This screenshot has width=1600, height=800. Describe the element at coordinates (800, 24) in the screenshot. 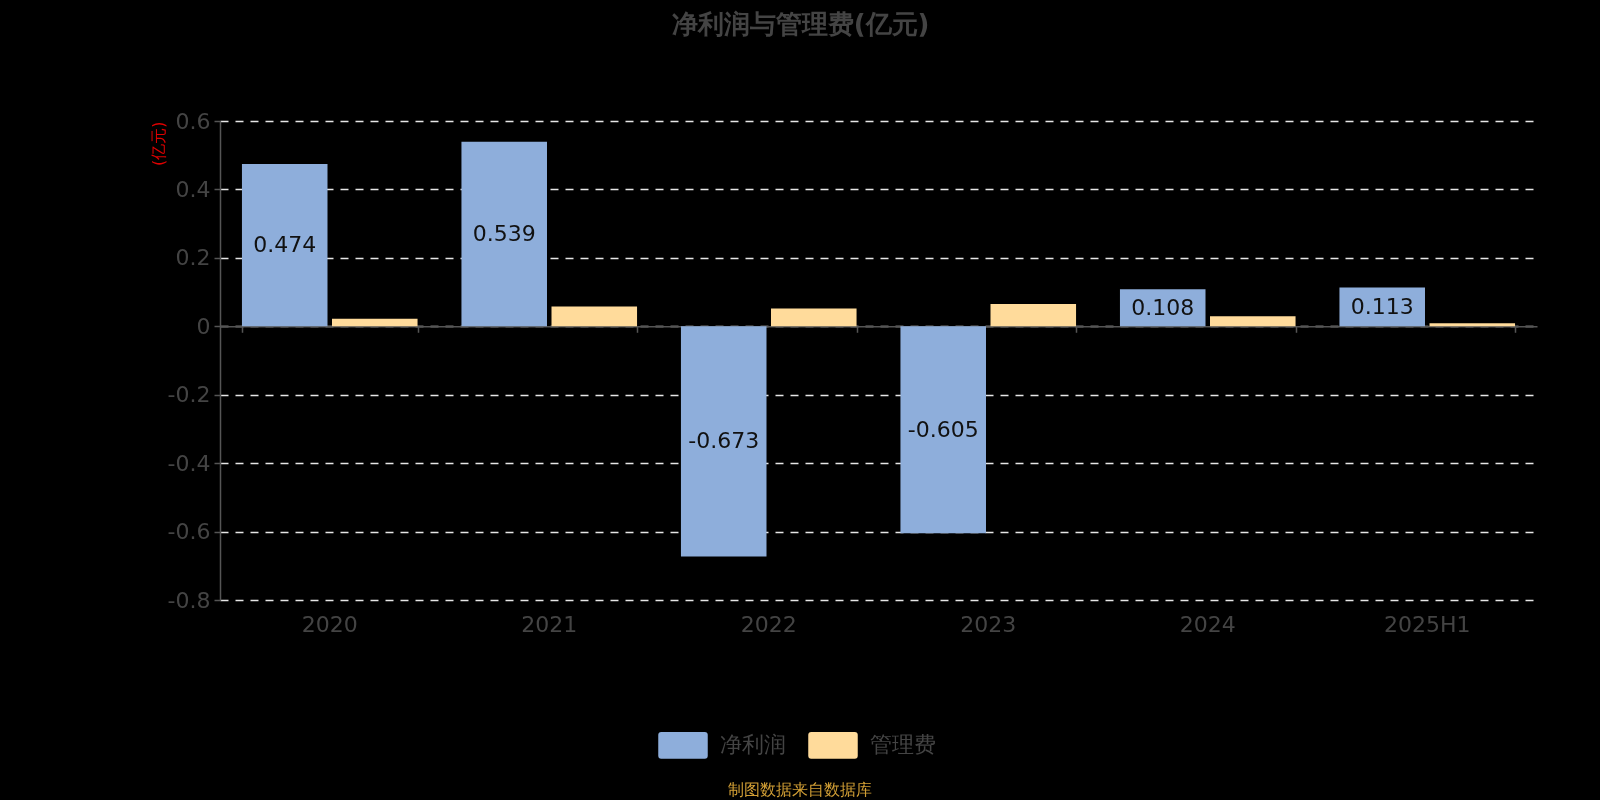

I see `chart-title: 净利润与管理费(亿元)` at that location.